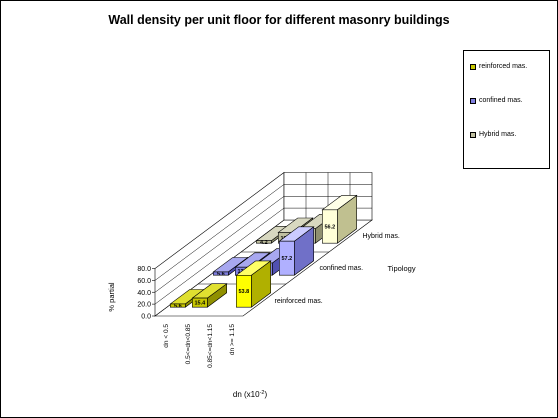 This screenshot has width=558, height=418. What do you see at coordinates (188, 344) in the screenshot?
I see `x-tick-label: 0.5<=dn<0.85` at bounding box center [188, 344].